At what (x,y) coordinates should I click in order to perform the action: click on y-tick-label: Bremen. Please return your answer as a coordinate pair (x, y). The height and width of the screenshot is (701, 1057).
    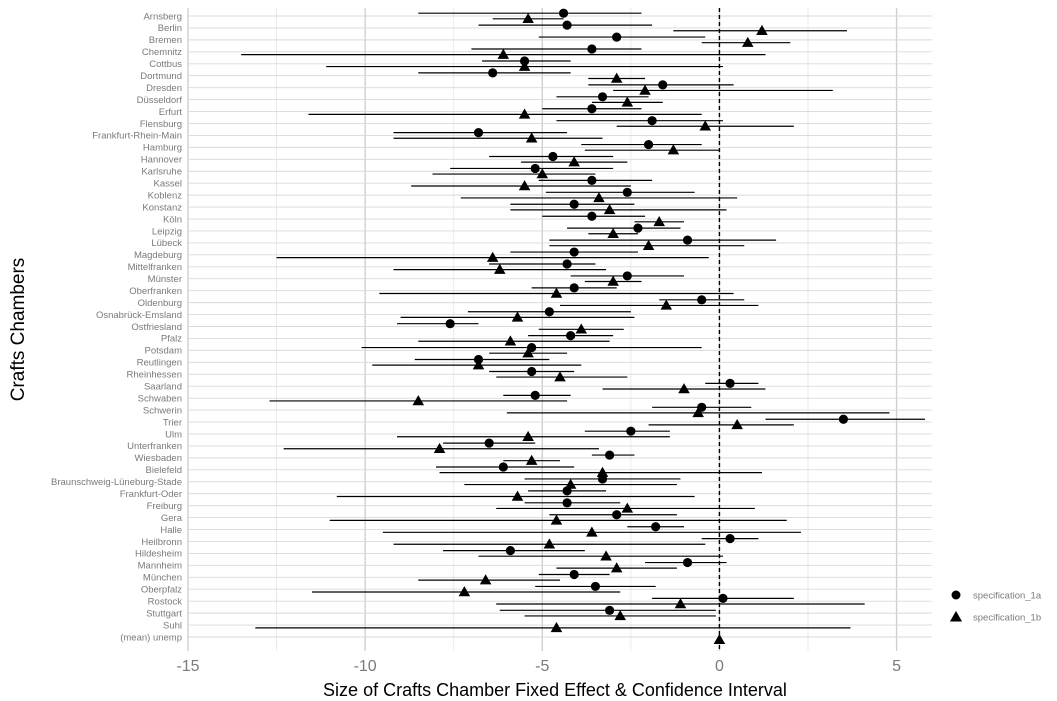
    Looking at the image, I should click on (165, 40).